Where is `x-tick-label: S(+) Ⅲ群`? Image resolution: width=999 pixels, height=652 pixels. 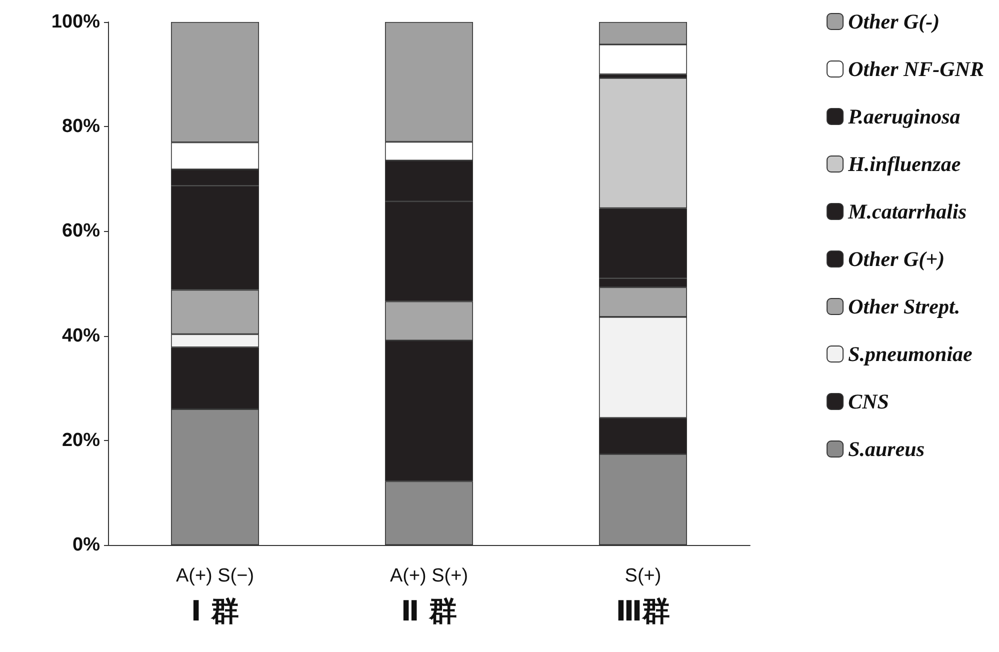 x-tick-label: S(+) Ⅲ群 is located at coordinates (643, 597).